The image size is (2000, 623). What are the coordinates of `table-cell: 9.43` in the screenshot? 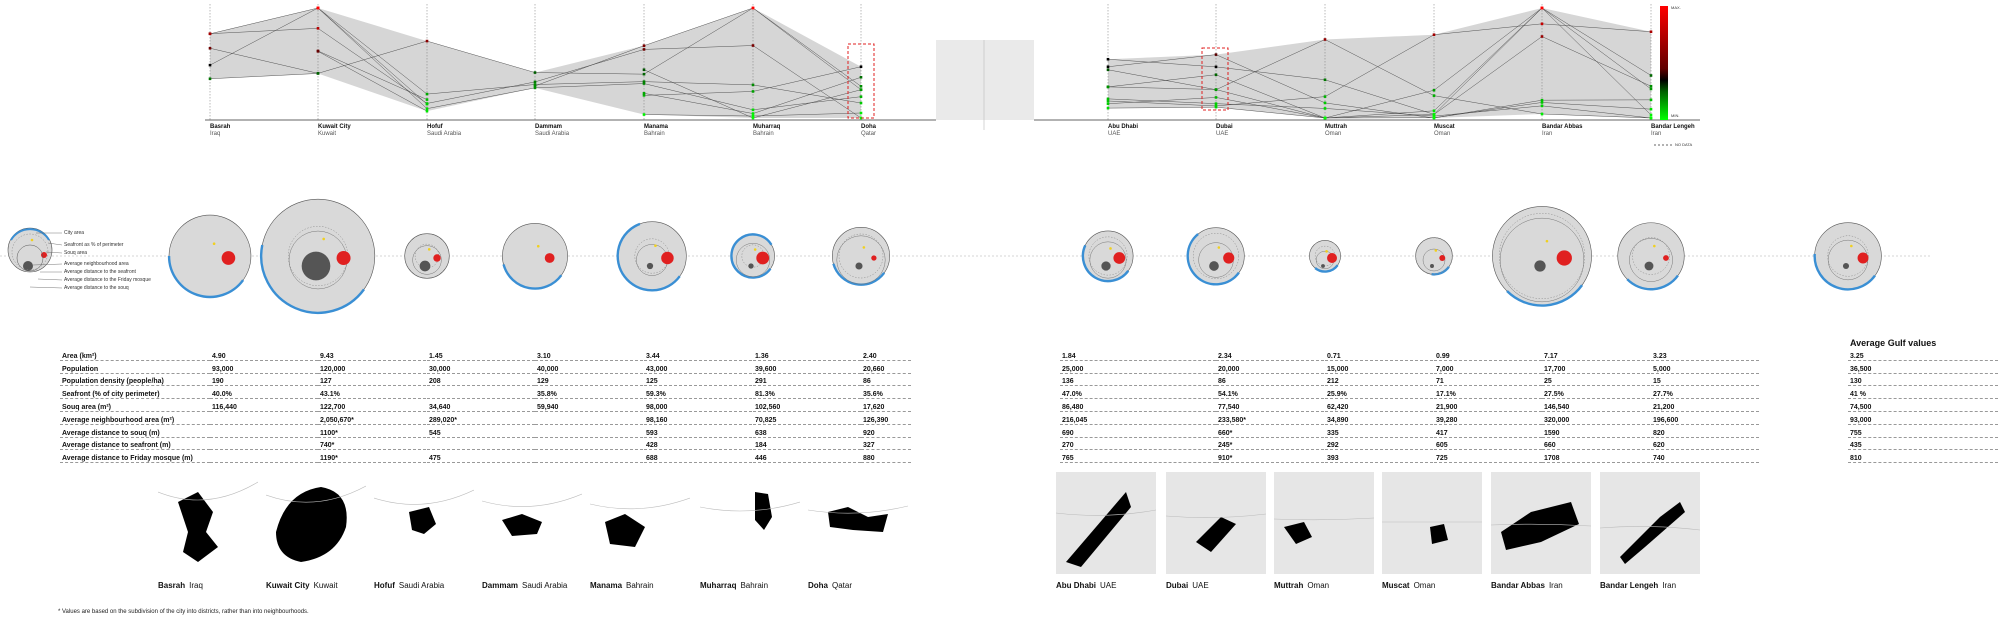 It's located at (372, 354).